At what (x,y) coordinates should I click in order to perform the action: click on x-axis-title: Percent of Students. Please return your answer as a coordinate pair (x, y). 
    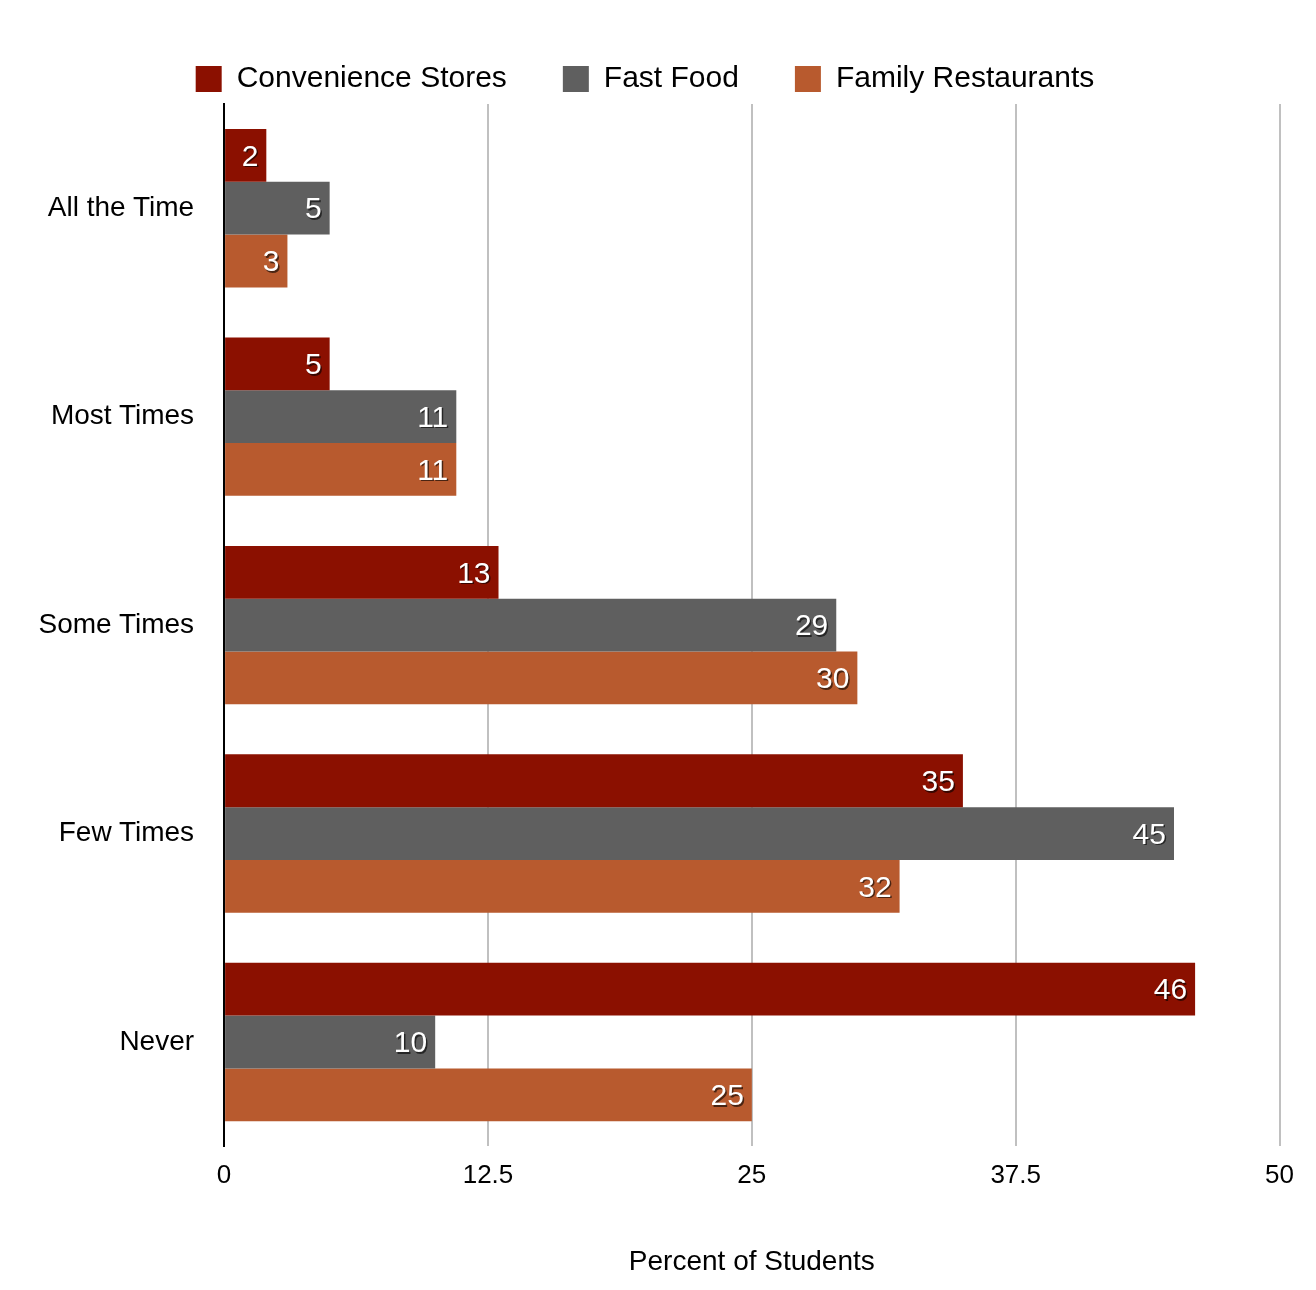
    Looking at the image, I should click on (751, 1260).